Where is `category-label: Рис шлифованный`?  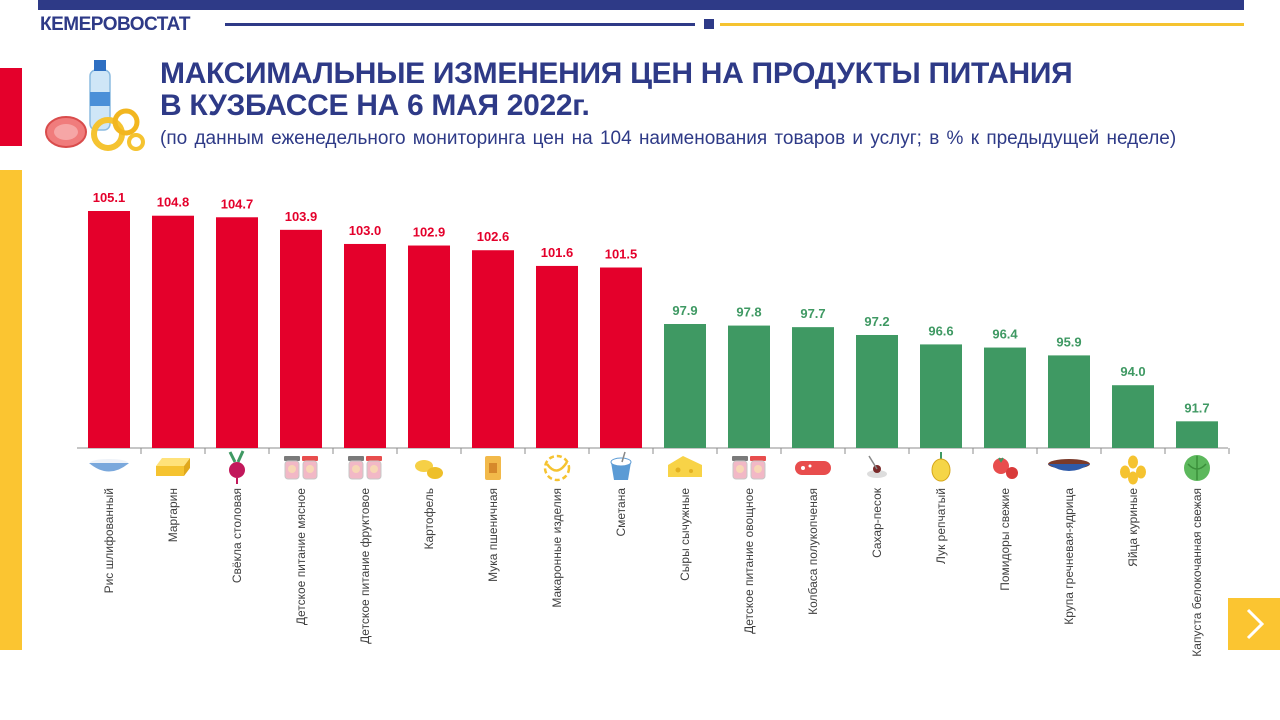 category-label: Рис шлифованный is located at coordinates (109, 540).